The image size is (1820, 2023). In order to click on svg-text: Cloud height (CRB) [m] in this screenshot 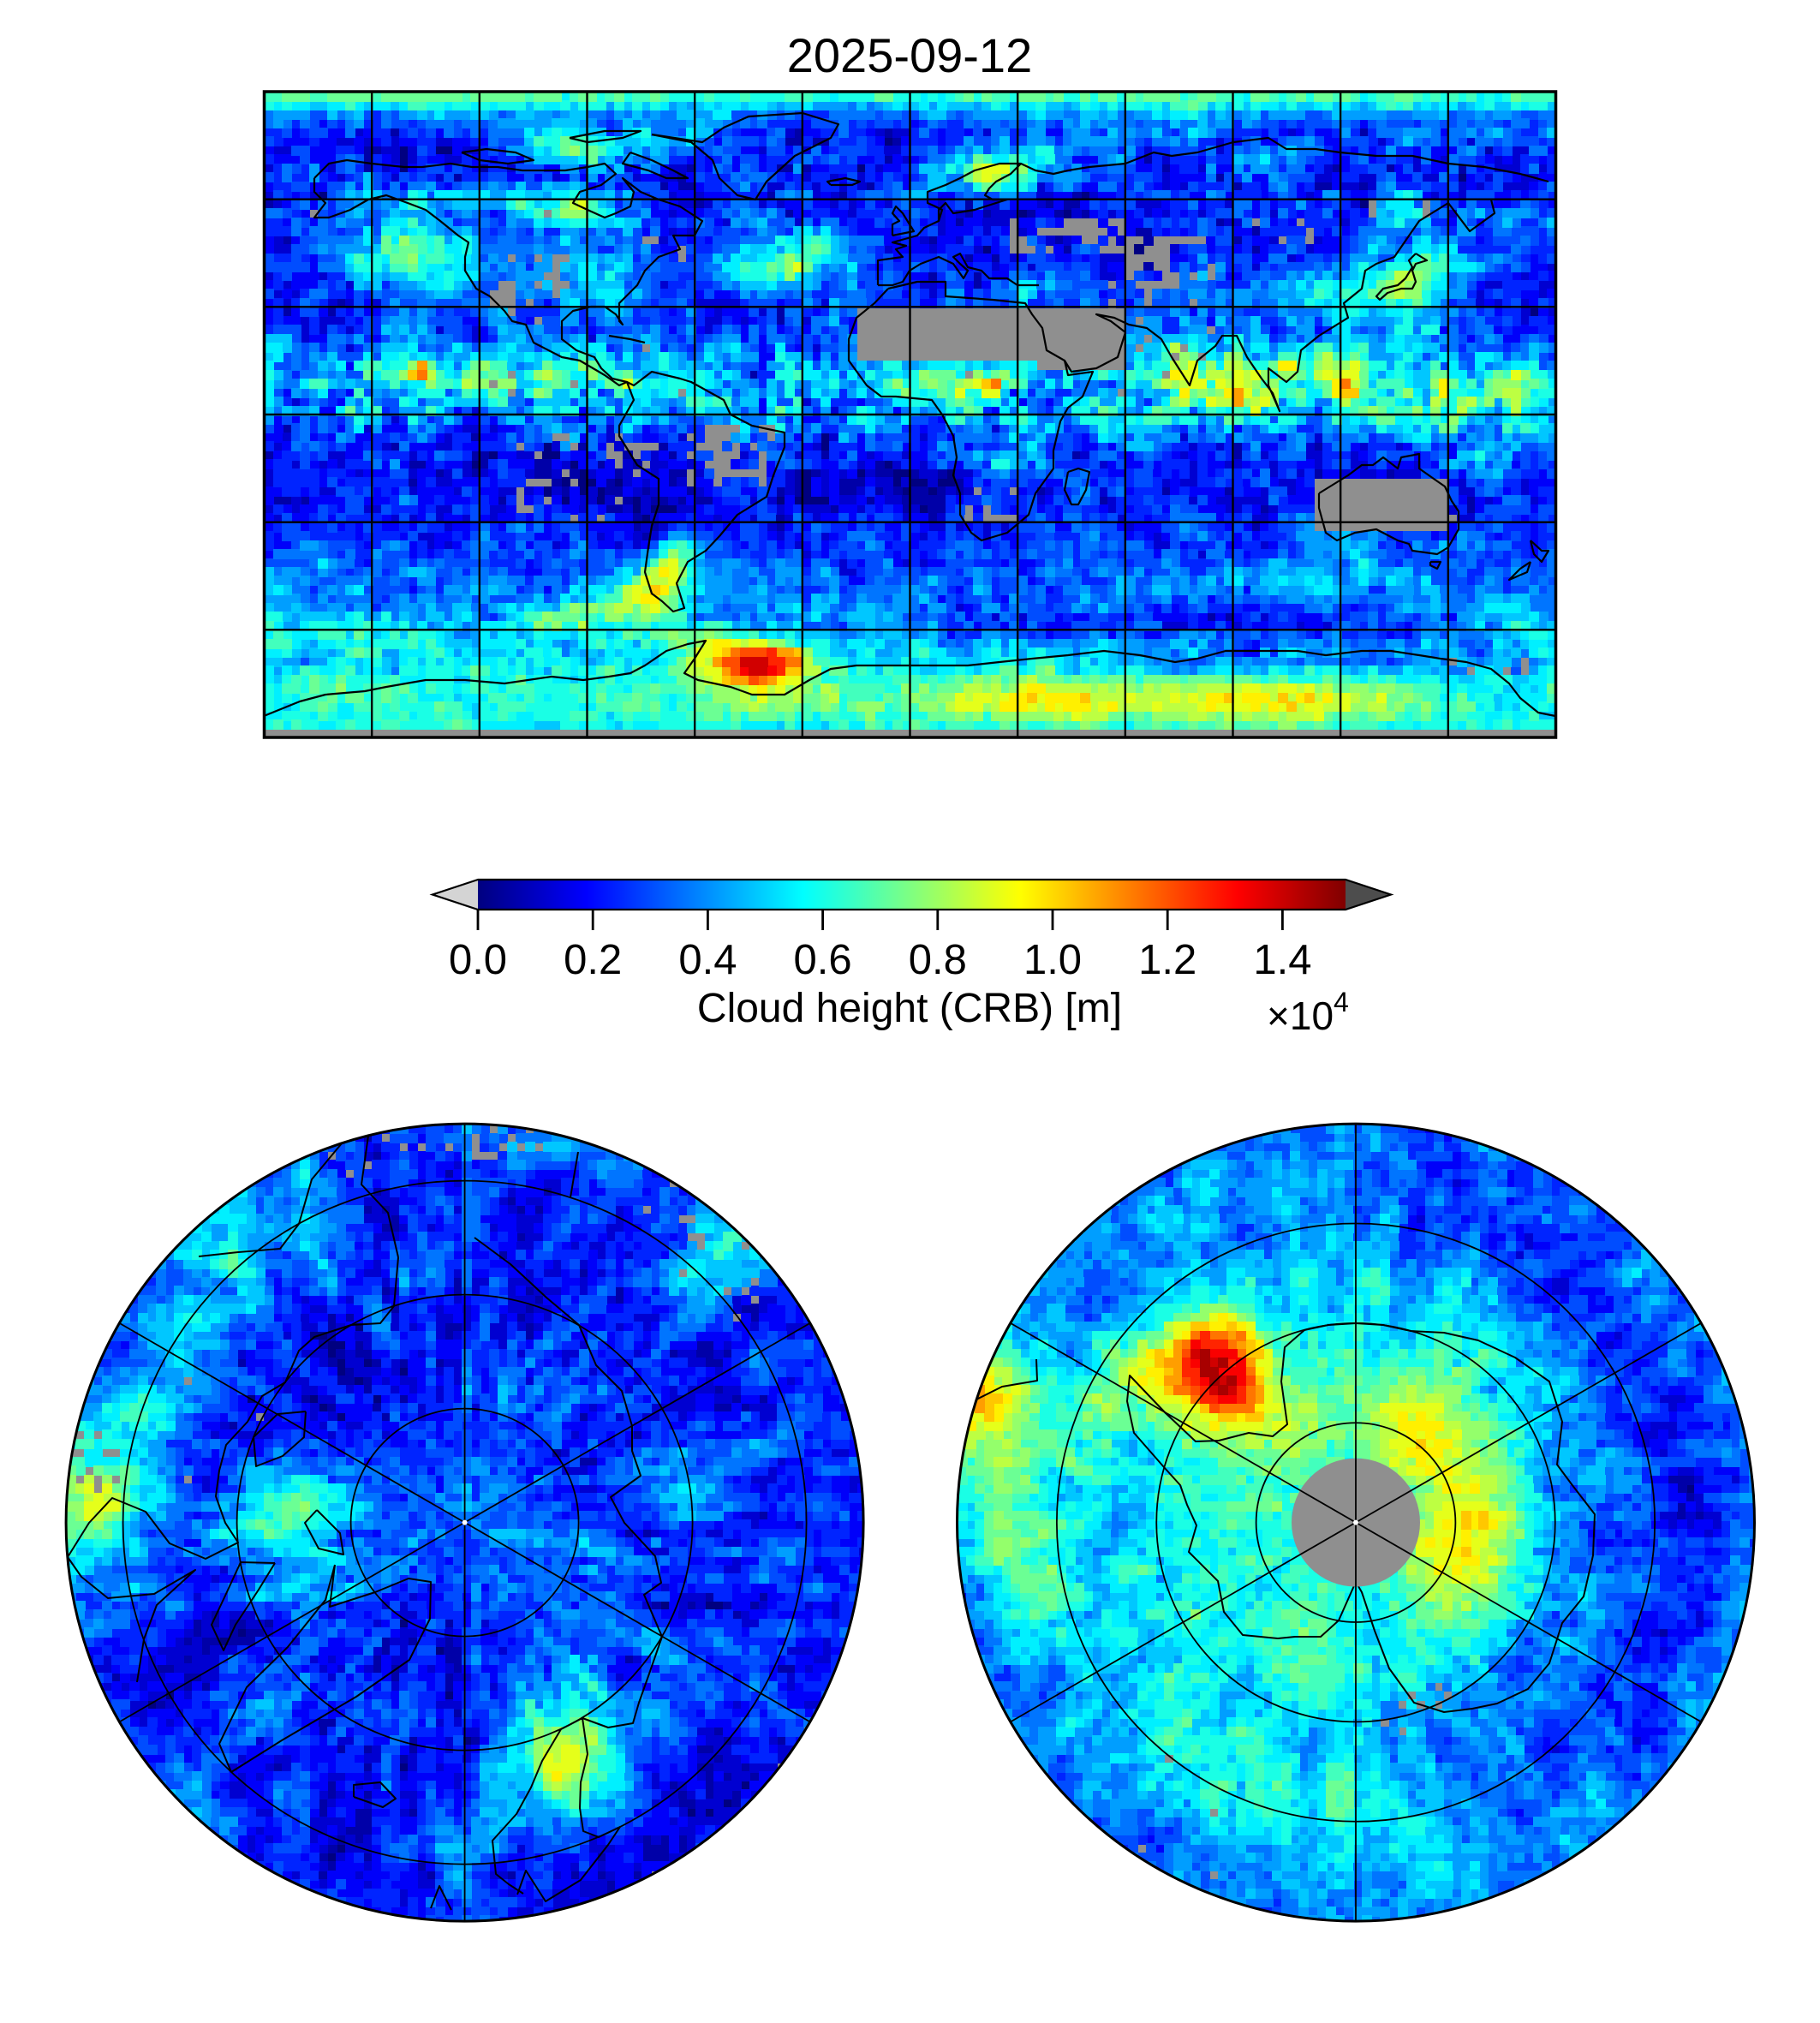, I will do `click(909, 1008)`.